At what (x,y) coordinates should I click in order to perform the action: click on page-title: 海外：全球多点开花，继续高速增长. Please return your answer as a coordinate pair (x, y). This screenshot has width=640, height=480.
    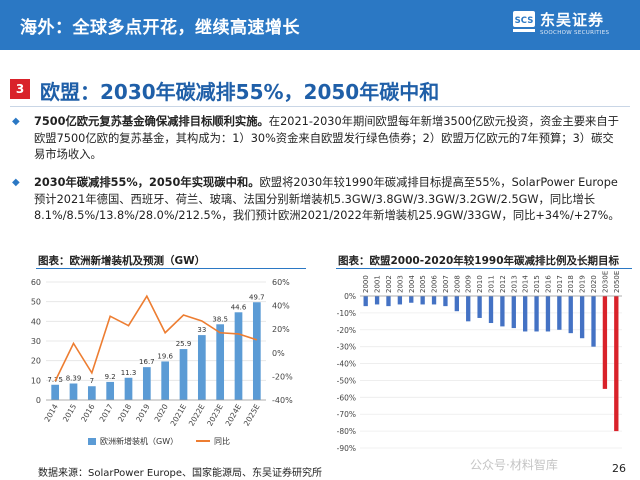
    Looking at the image, I should click on (160, 28).